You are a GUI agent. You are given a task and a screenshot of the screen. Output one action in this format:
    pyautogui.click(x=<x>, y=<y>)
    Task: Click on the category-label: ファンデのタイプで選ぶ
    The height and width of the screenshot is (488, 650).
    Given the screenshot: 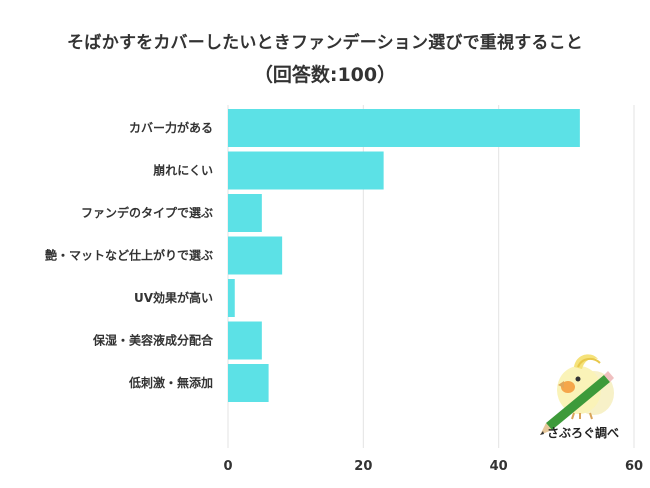 What is the action you would take?
    pyautogui.click(x=147, y=212)
    